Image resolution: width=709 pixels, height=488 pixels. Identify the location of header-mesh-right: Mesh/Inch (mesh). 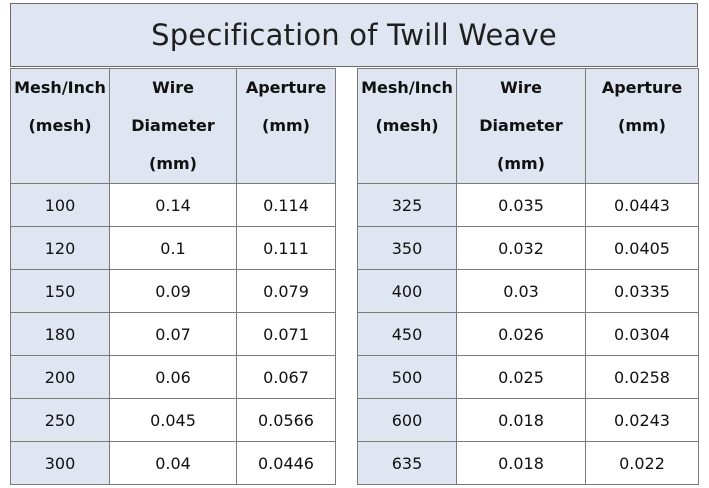
(407, 126).